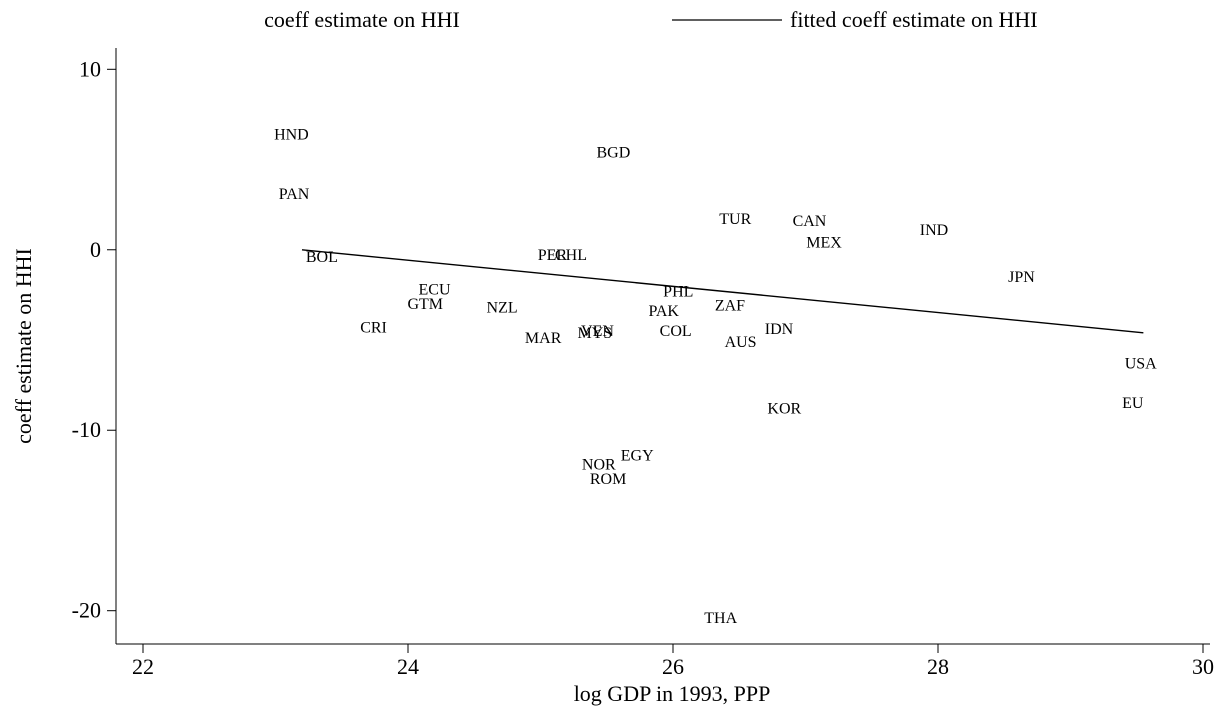 This screenshot has width=1222, height=710. Describe the element at coordinates (608, 479) in the screenshot. I see `point-label-rom: ROM` at that location.